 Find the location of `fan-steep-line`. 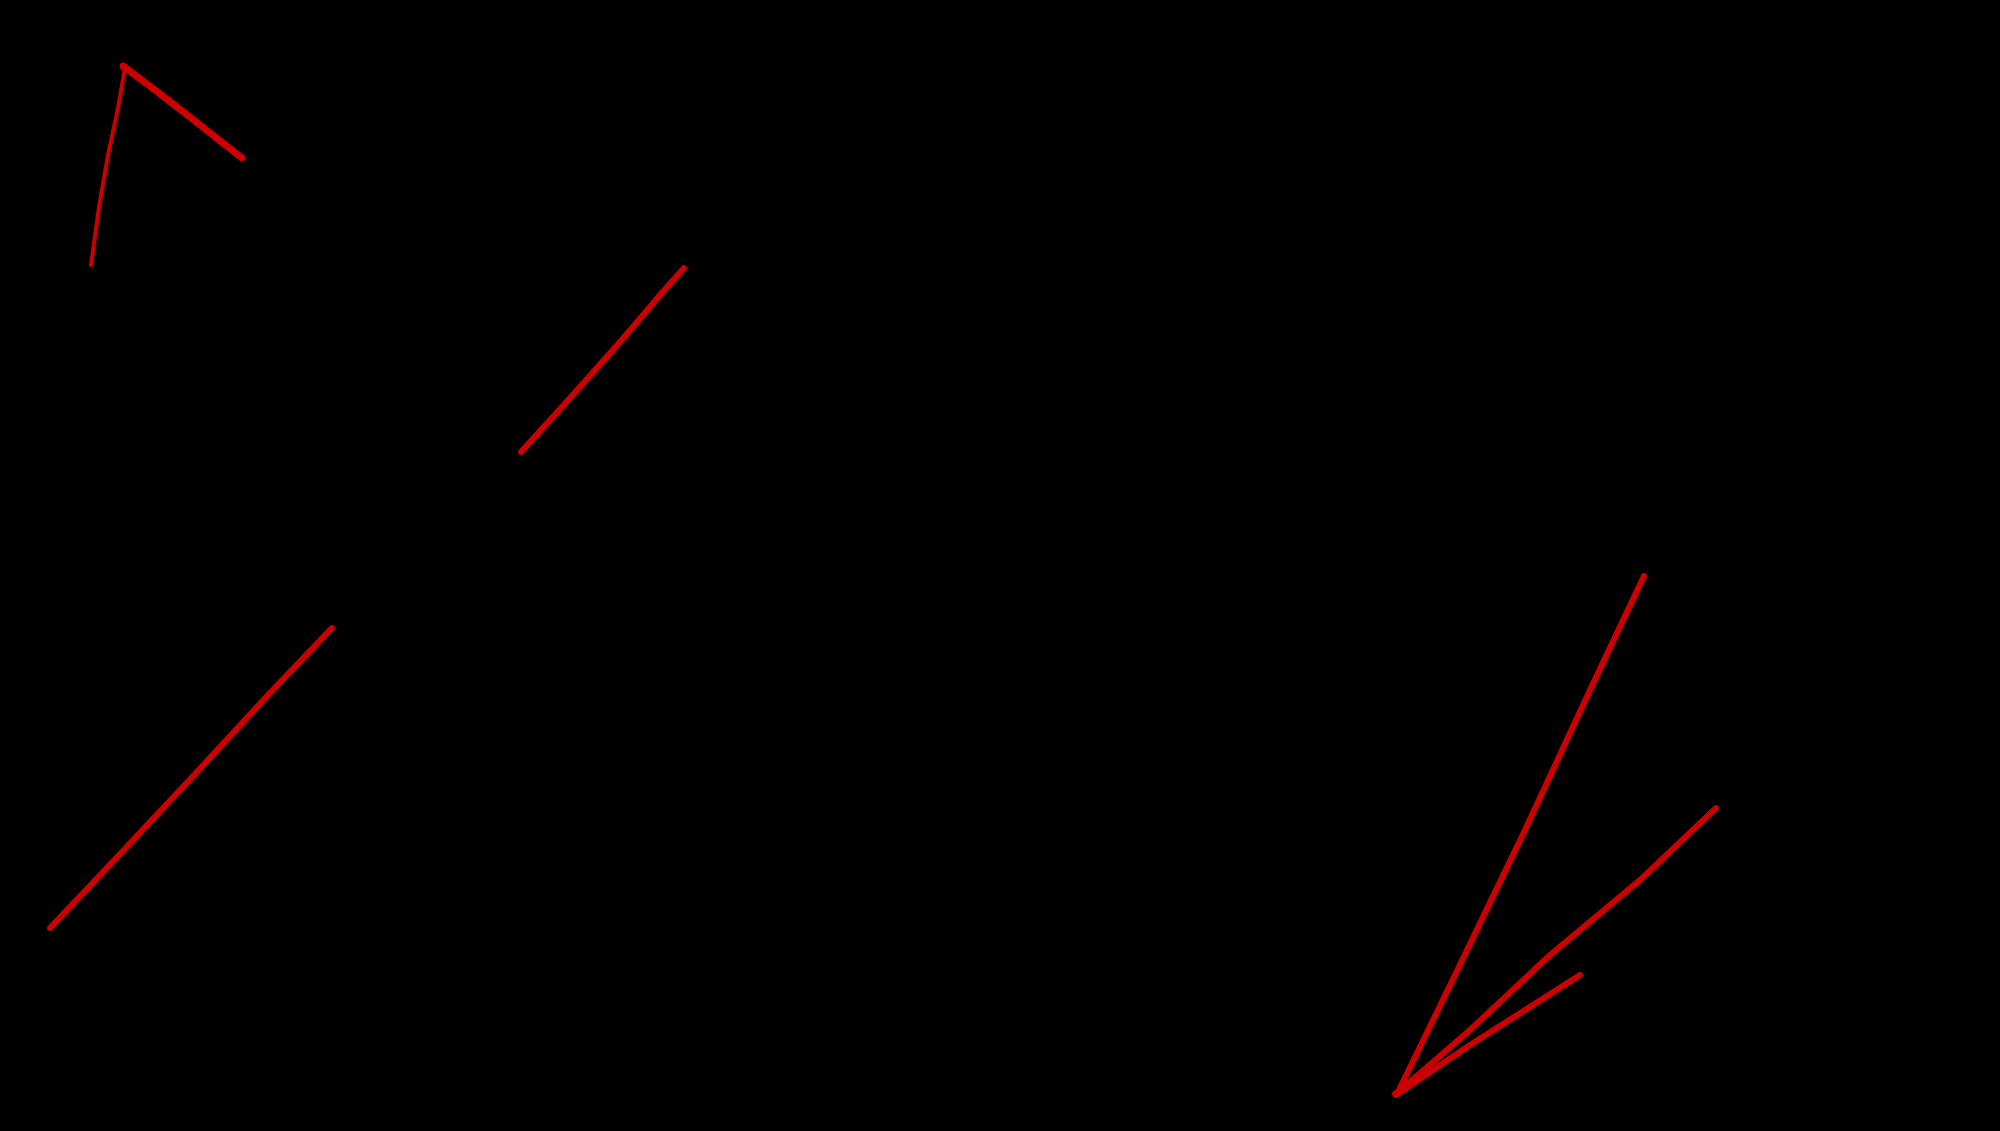

fan-steep-line is located at coordinates (1521, 834).